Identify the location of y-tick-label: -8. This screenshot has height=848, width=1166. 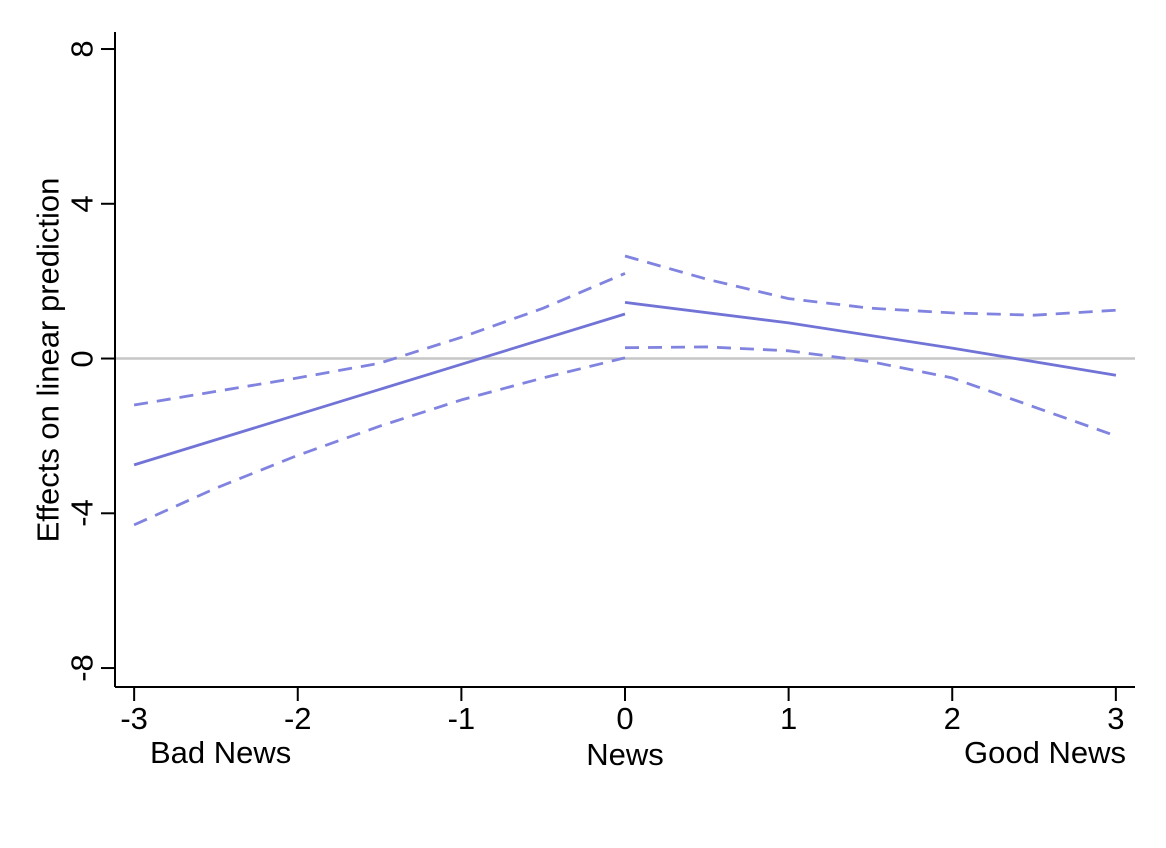
(82, 668).